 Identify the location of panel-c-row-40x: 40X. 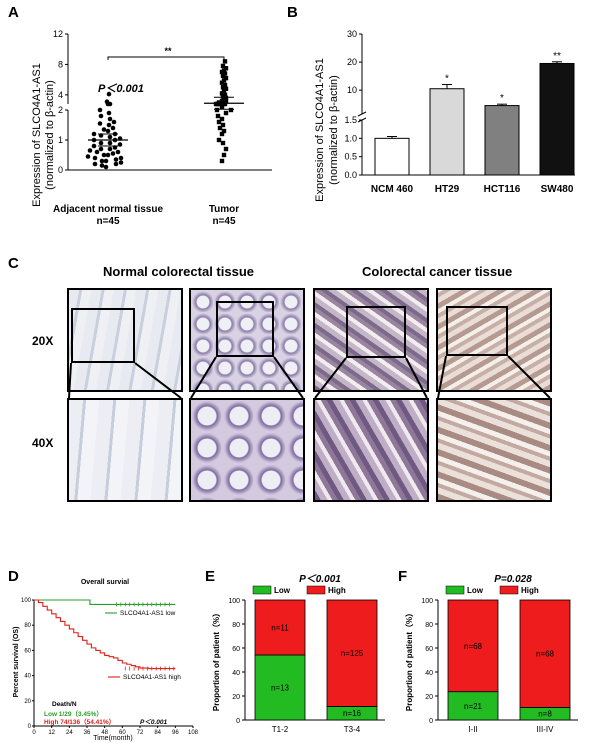
(43, 443).